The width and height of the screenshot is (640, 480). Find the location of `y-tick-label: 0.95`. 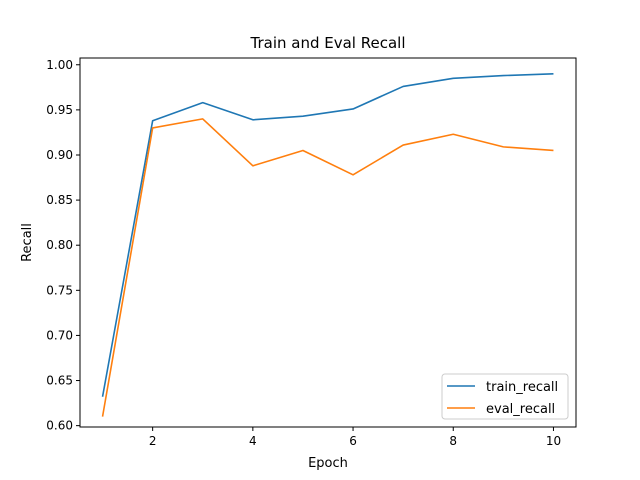

y-tick-label: 0.95 is located at coordinates (59, 110).